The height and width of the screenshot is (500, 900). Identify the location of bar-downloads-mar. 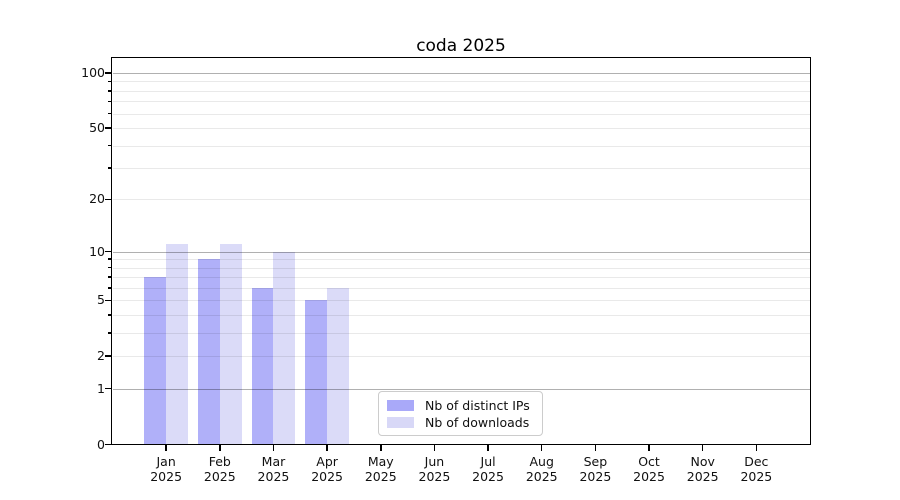
(284, 348).